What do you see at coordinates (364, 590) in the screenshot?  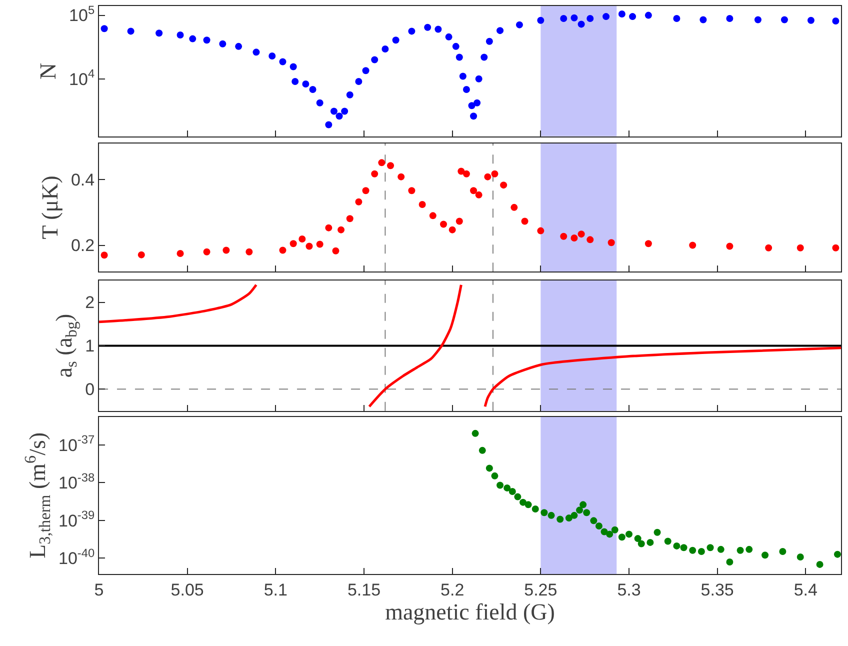 I see `x-tick-label: 5.15` at bounding box center [364, 590].